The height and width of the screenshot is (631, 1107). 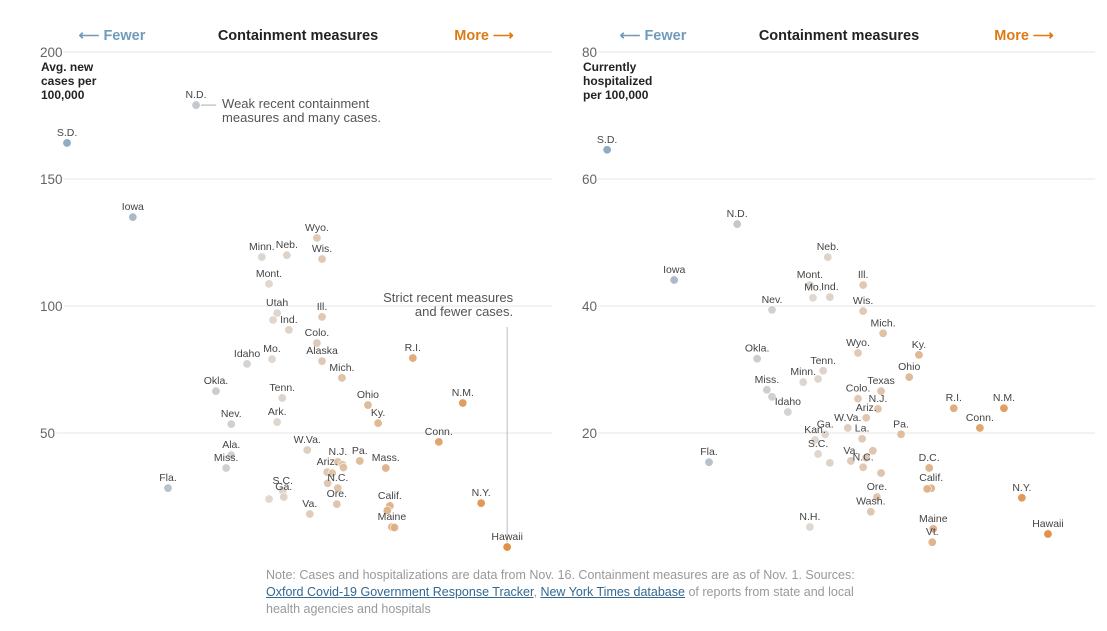 I want to click on point-label: Neb., so click(x=828, y=247).